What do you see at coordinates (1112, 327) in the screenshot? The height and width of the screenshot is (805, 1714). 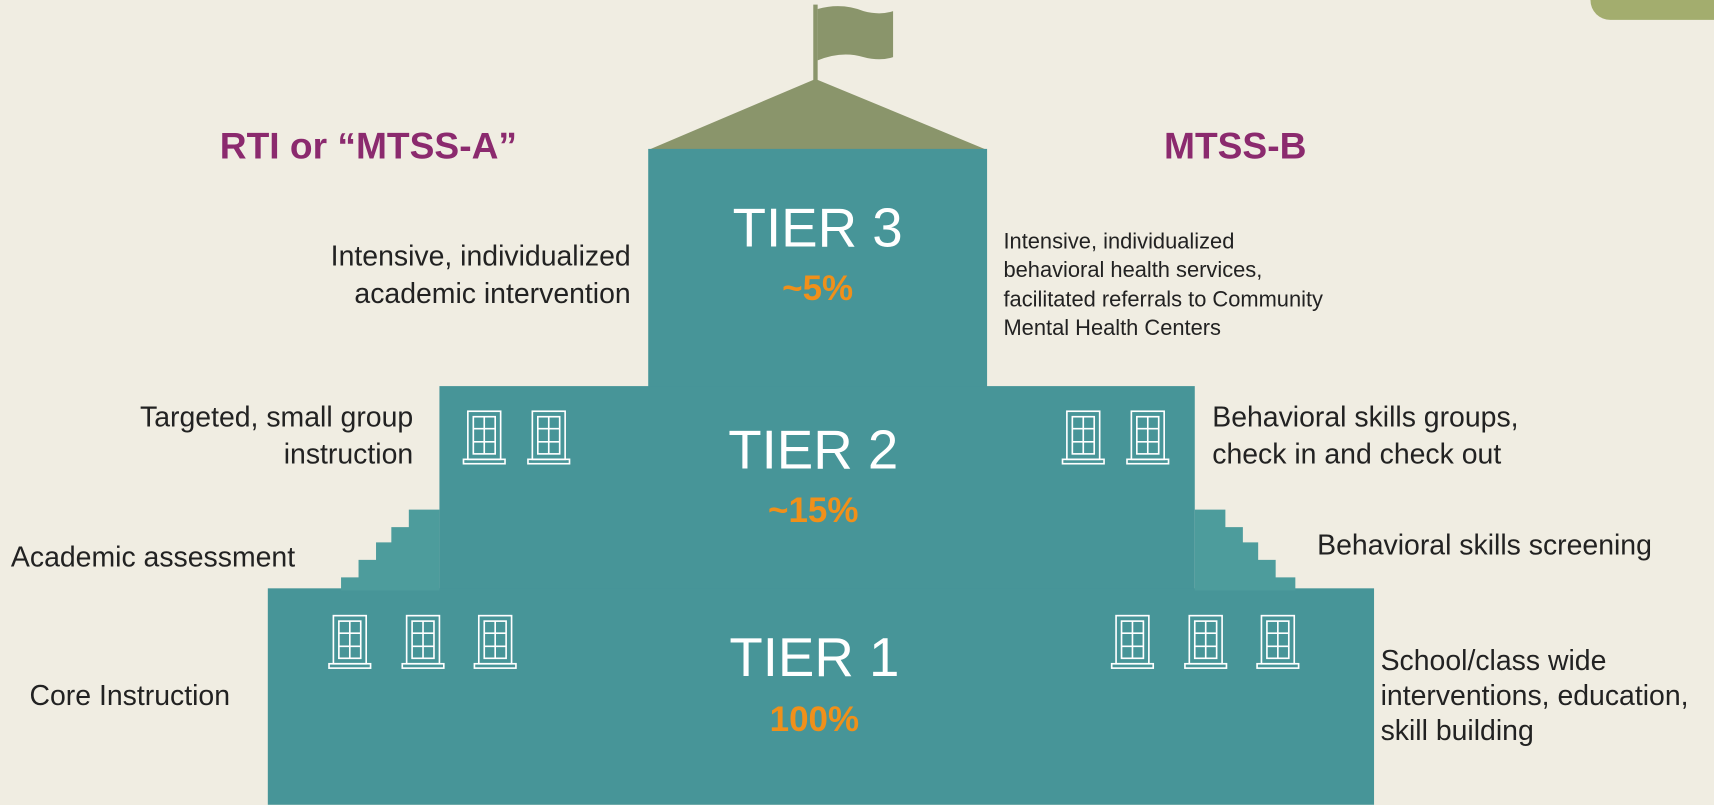 I see `right-item-line: Mental Health Centers` at bounding box center [1112, 327].